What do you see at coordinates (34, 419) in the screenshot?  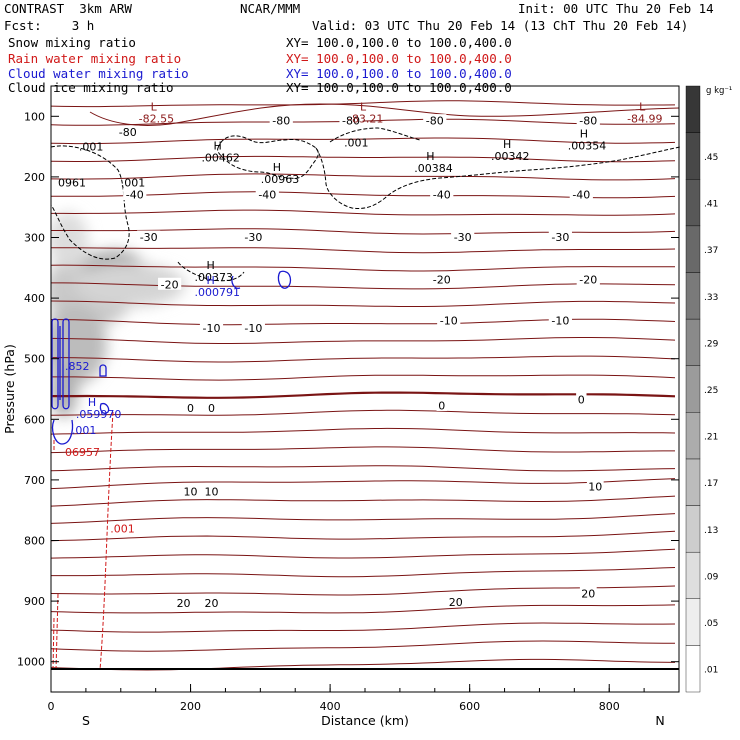 I see `y-tick-label: 600` at bounding box center [34, 419].